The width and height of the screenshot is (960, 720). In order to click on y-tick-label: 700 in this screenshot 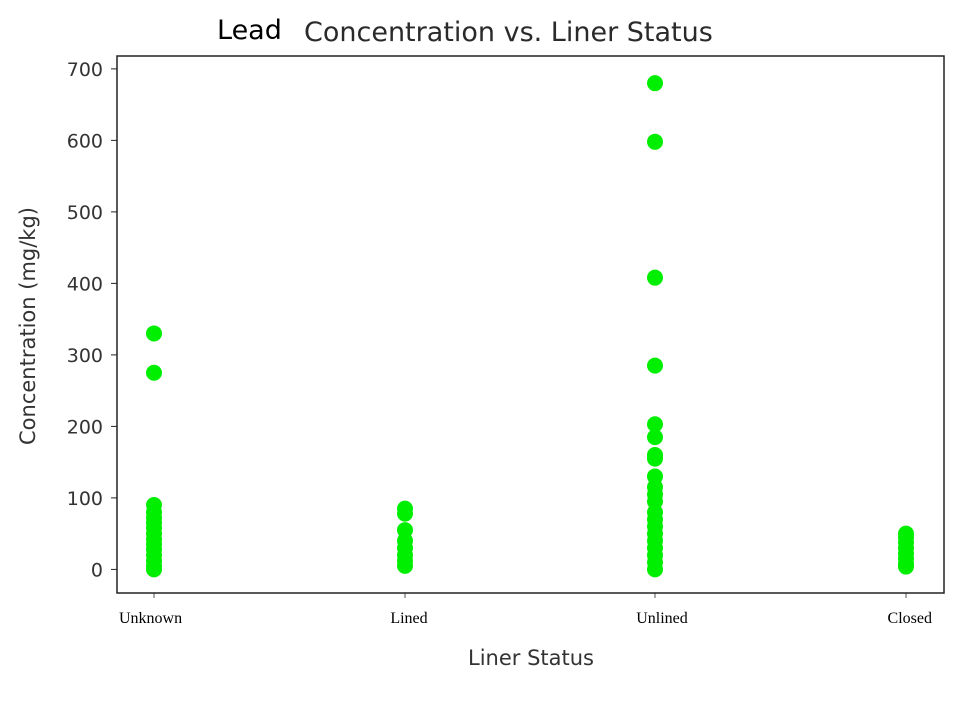, I will do `click(85, 70)`.